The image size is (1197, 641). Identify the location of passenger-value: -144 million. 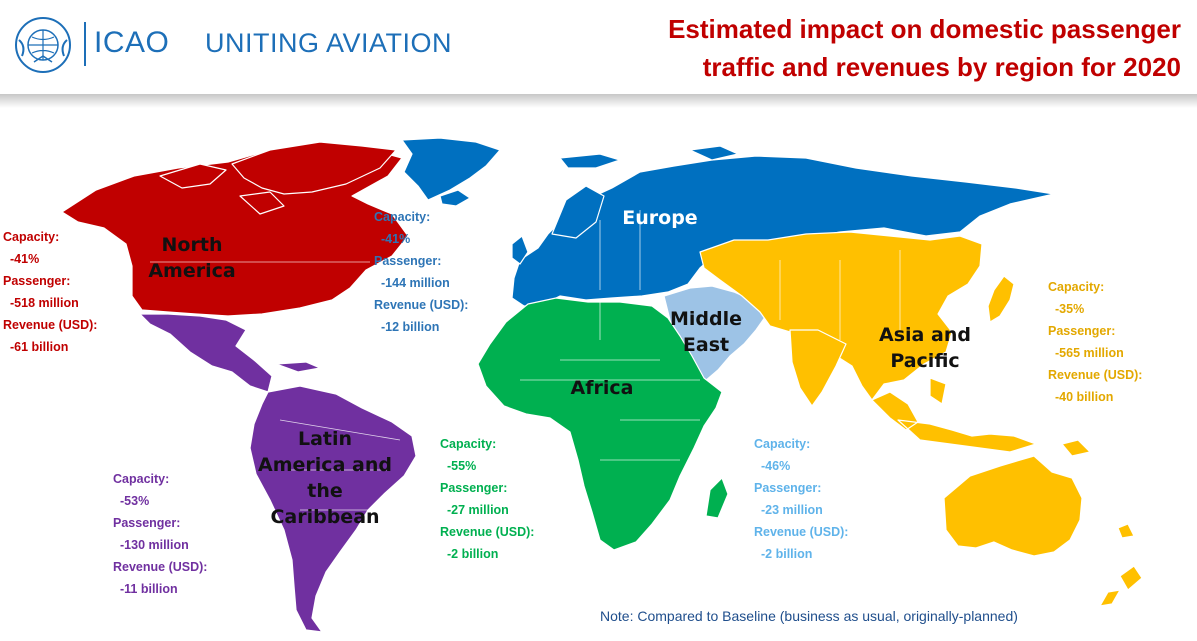
(415, 283).